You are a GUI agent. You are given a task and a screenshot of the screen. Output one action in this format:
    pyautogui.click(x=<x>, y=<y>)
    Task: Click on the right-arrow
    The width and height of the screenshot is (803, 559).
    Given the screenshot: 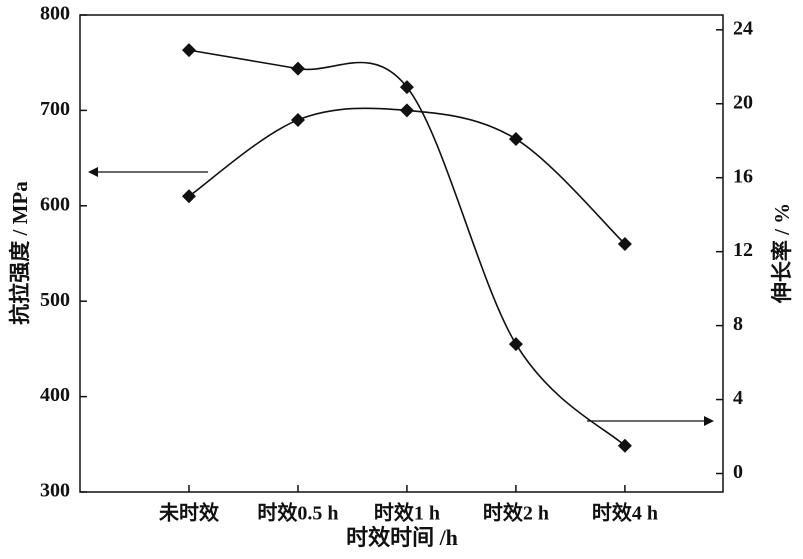 What is the action you would take?
    pyautogui.click(x=650, y=421)
    